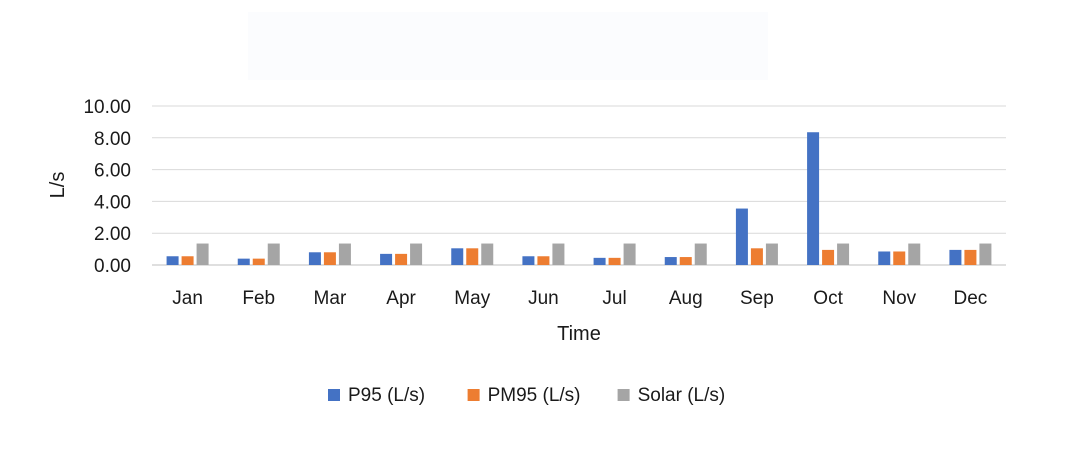 This screenshot has width=1080, height=467. I want to click on legend-label-2: Solar (L/s), so click(682, 395).